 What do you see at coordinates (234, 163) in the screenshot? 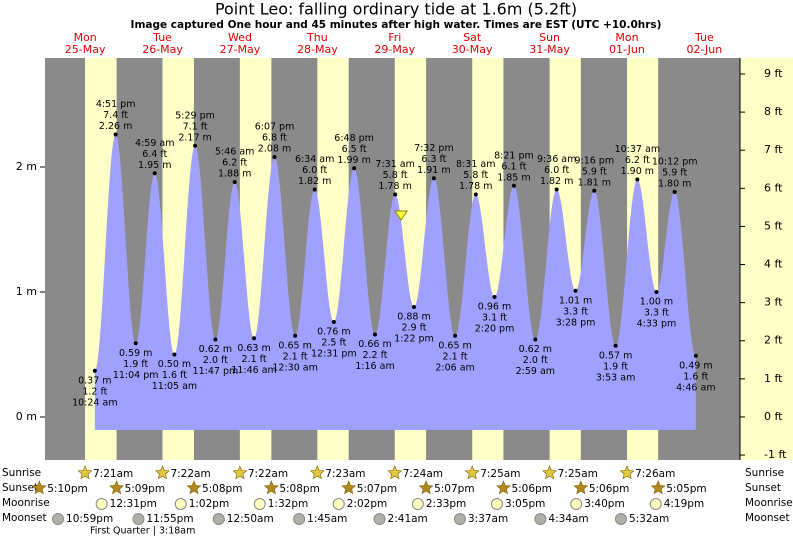
I see `tide-label: 6.2 ft` at bounding box center [234, 163].